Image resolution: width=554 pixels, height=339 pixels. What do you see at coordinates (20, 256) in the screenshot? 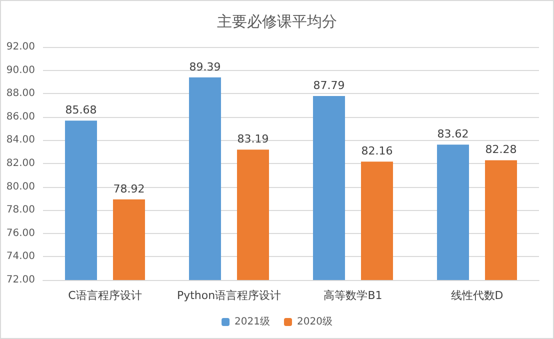
I see `y-tick-label: 74.00` at bounding box center [20, 256].